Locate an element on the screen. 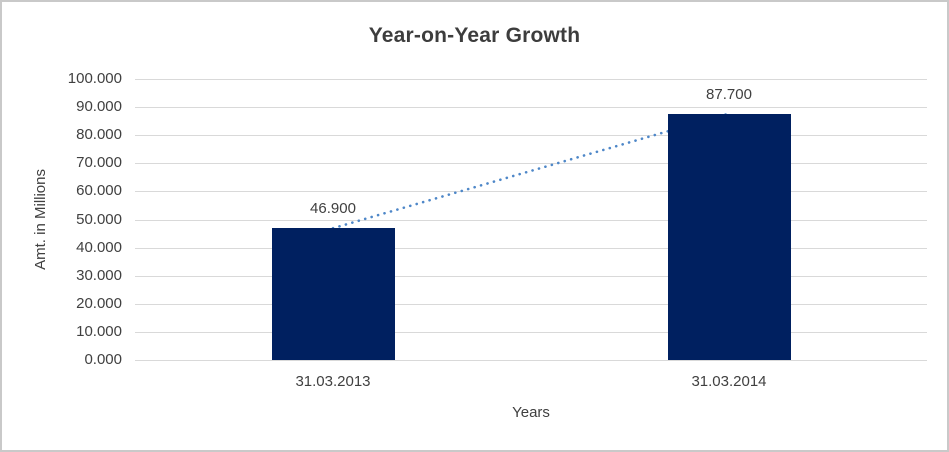 The height and width of the screenshot is (452, 949). y-tick-label: 50.000 is located at coordinates (99, 219).